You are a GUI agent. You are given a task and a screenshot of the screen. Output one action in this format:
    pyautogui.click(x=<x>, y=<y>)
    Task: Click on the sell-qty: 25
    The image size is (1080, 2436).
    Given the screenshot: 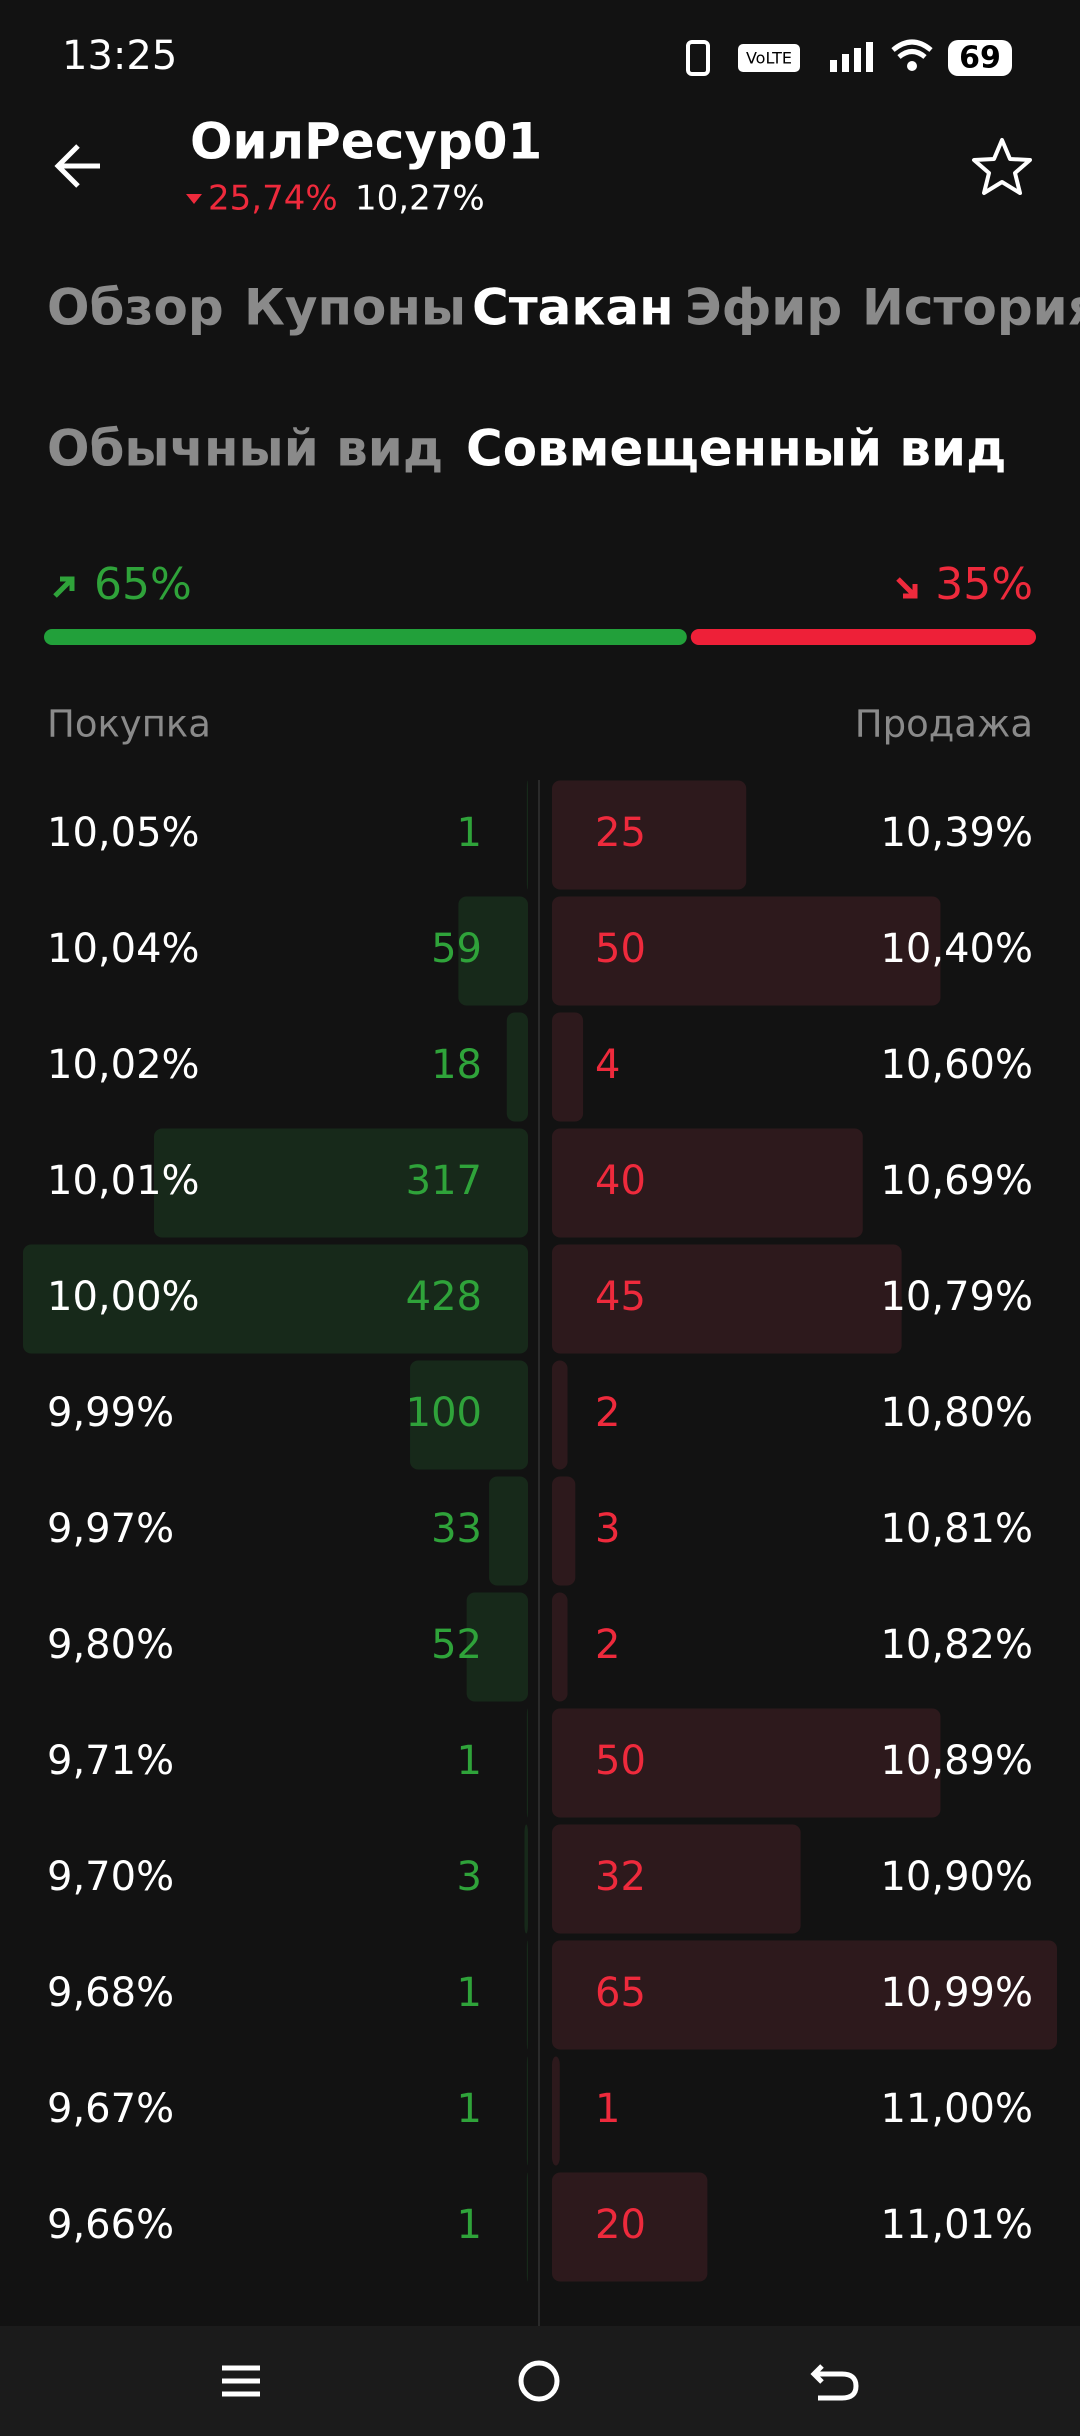 What is the action you would take?
    pyautogui.click(x=620, y=833)
    